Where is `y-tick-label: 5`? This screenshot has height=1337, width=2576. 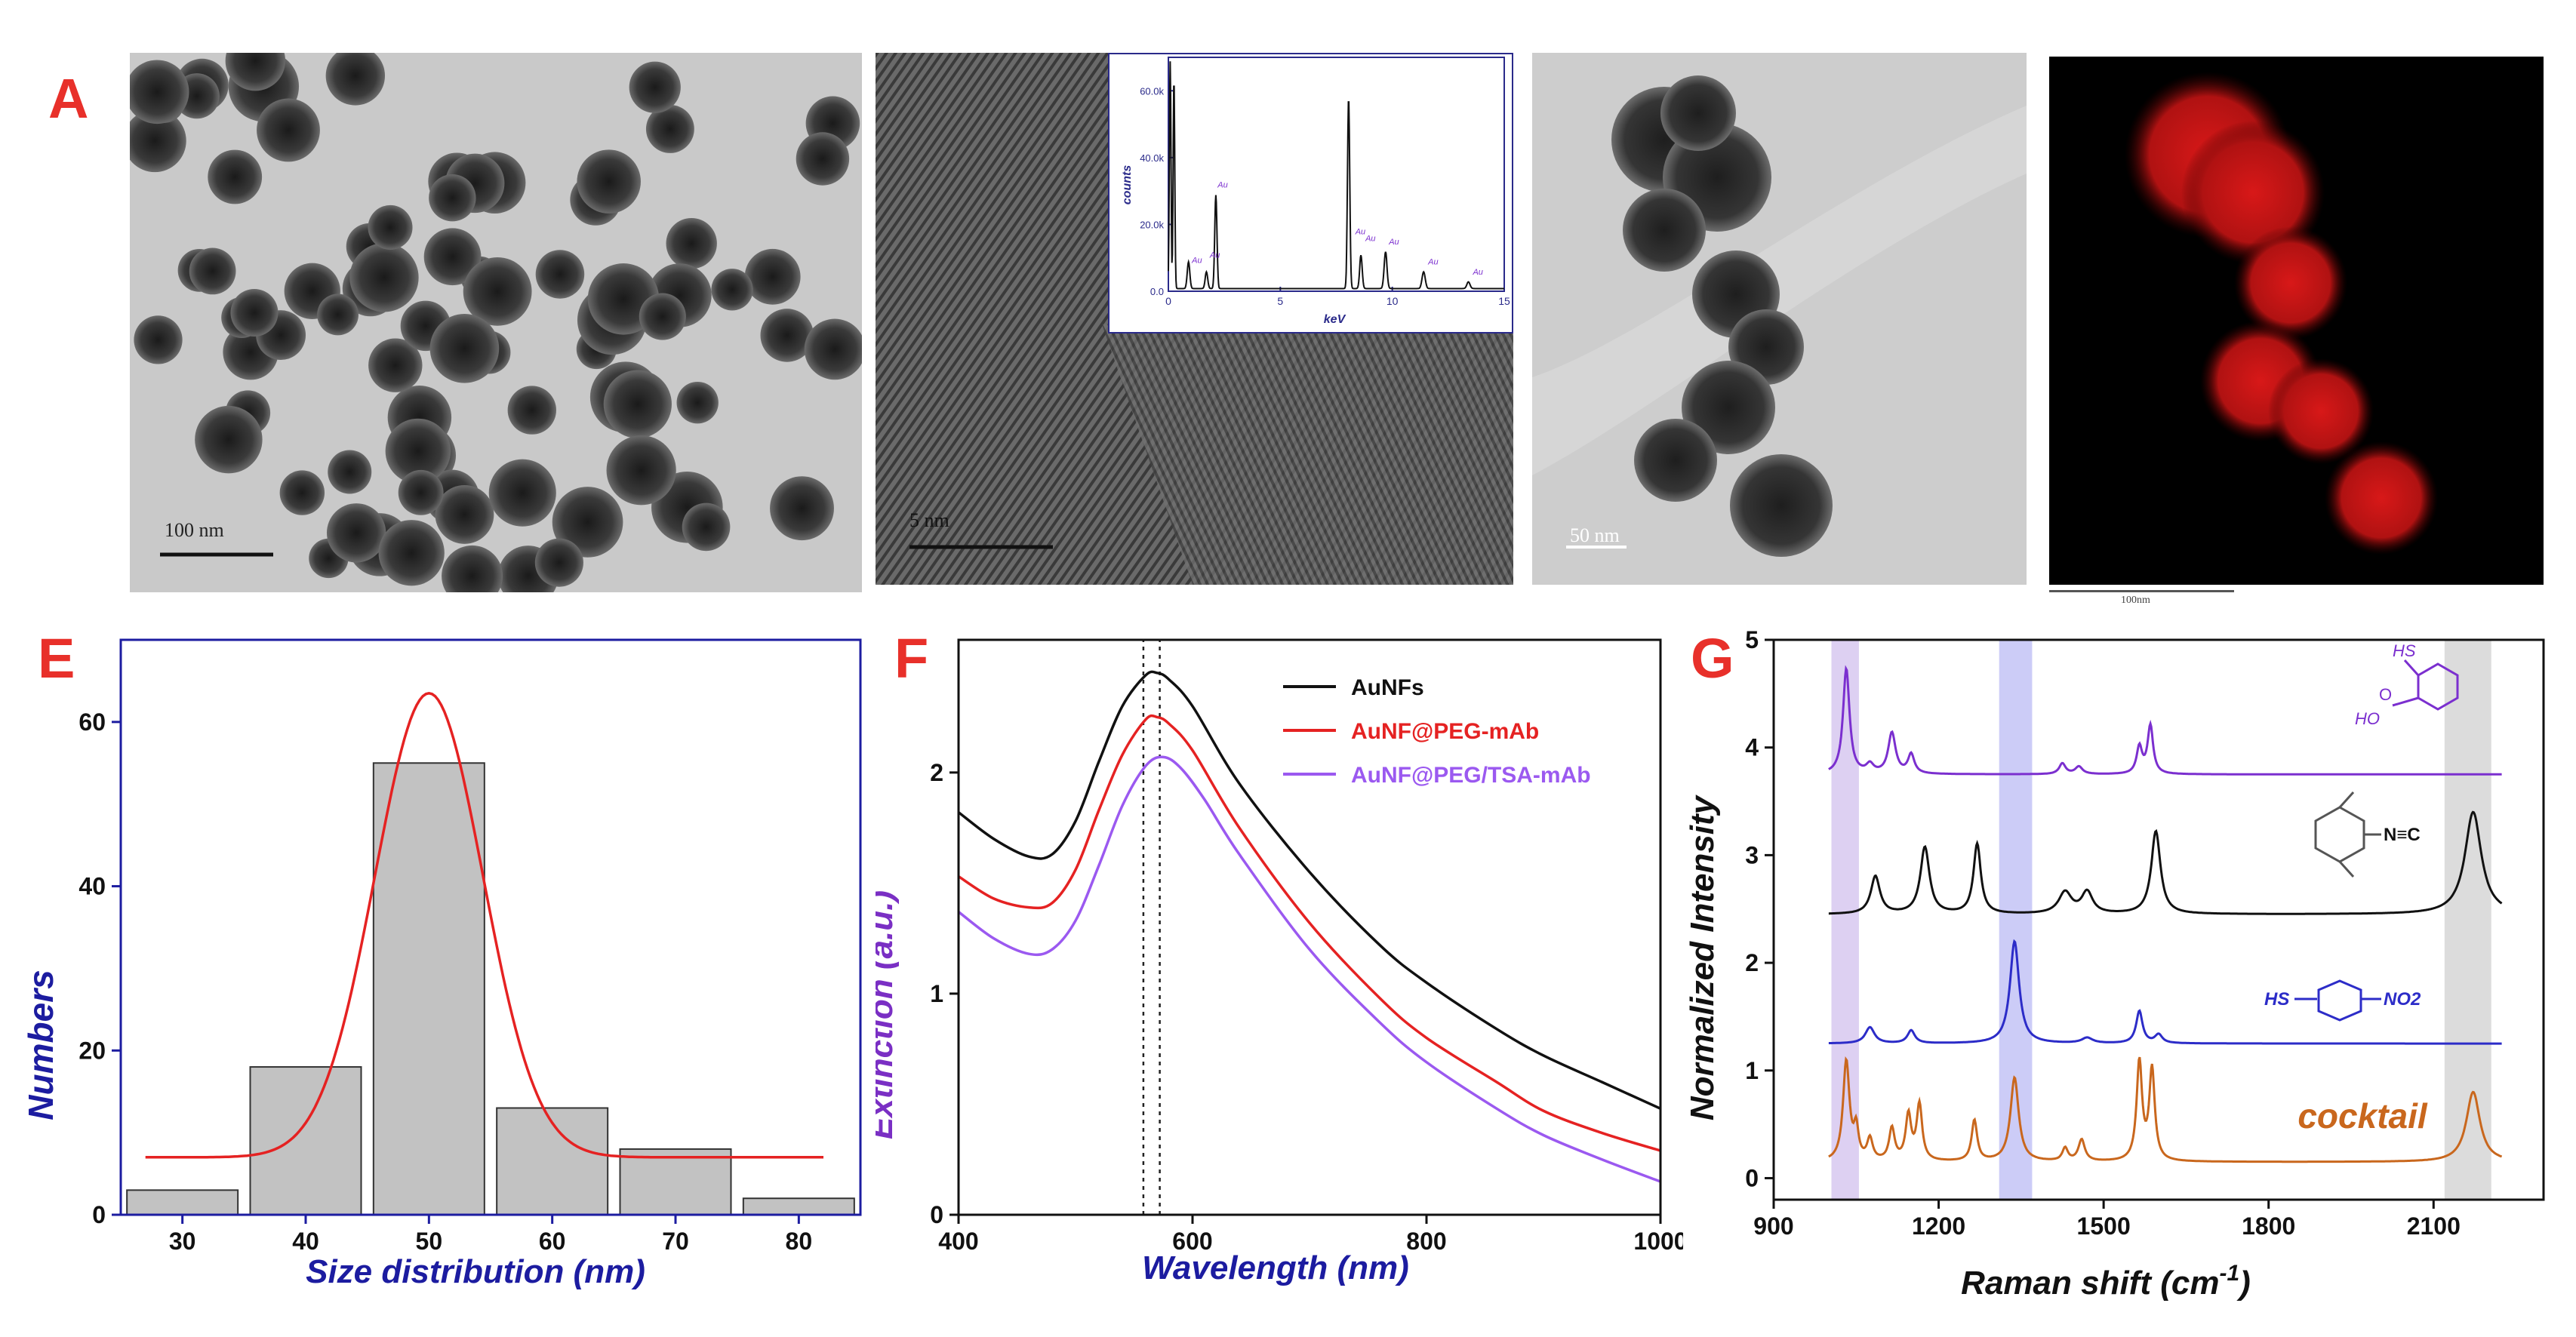 y-tick-label: 5 is located at coordinates (1752, 640).